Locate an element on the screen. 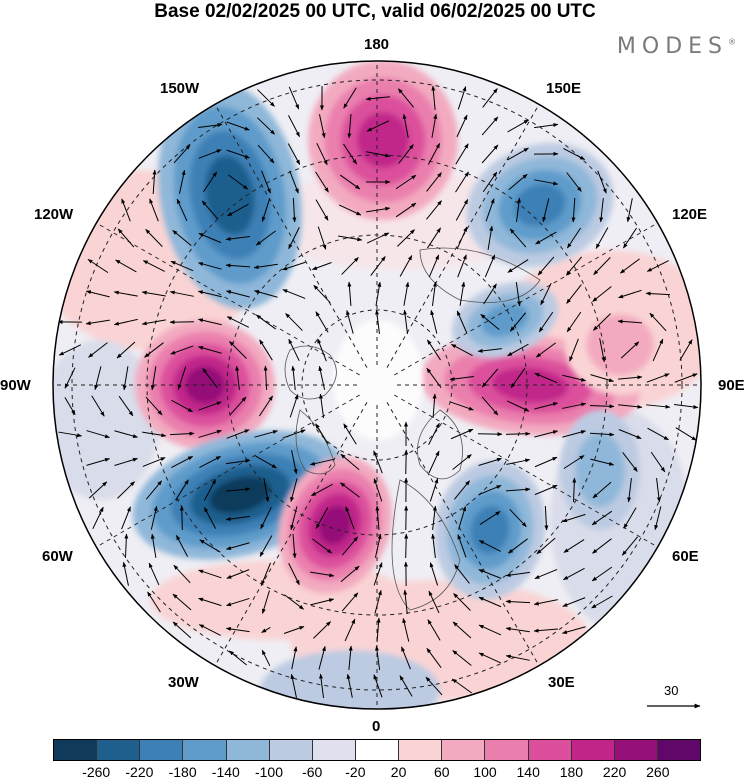 The width and height of the screenshot is (750, 783). positive-anomaly-center is located at coordinates (383, 140).